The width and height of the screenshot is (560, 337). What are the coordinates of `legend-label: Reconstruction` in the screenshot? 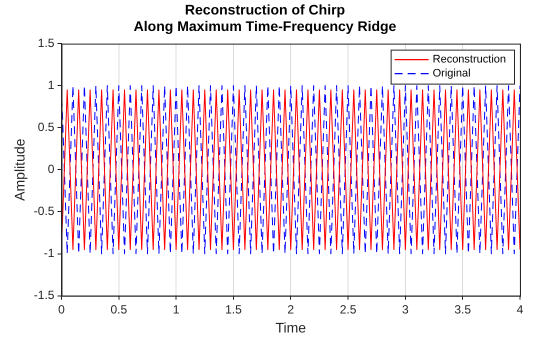 It's located at (469, 60).